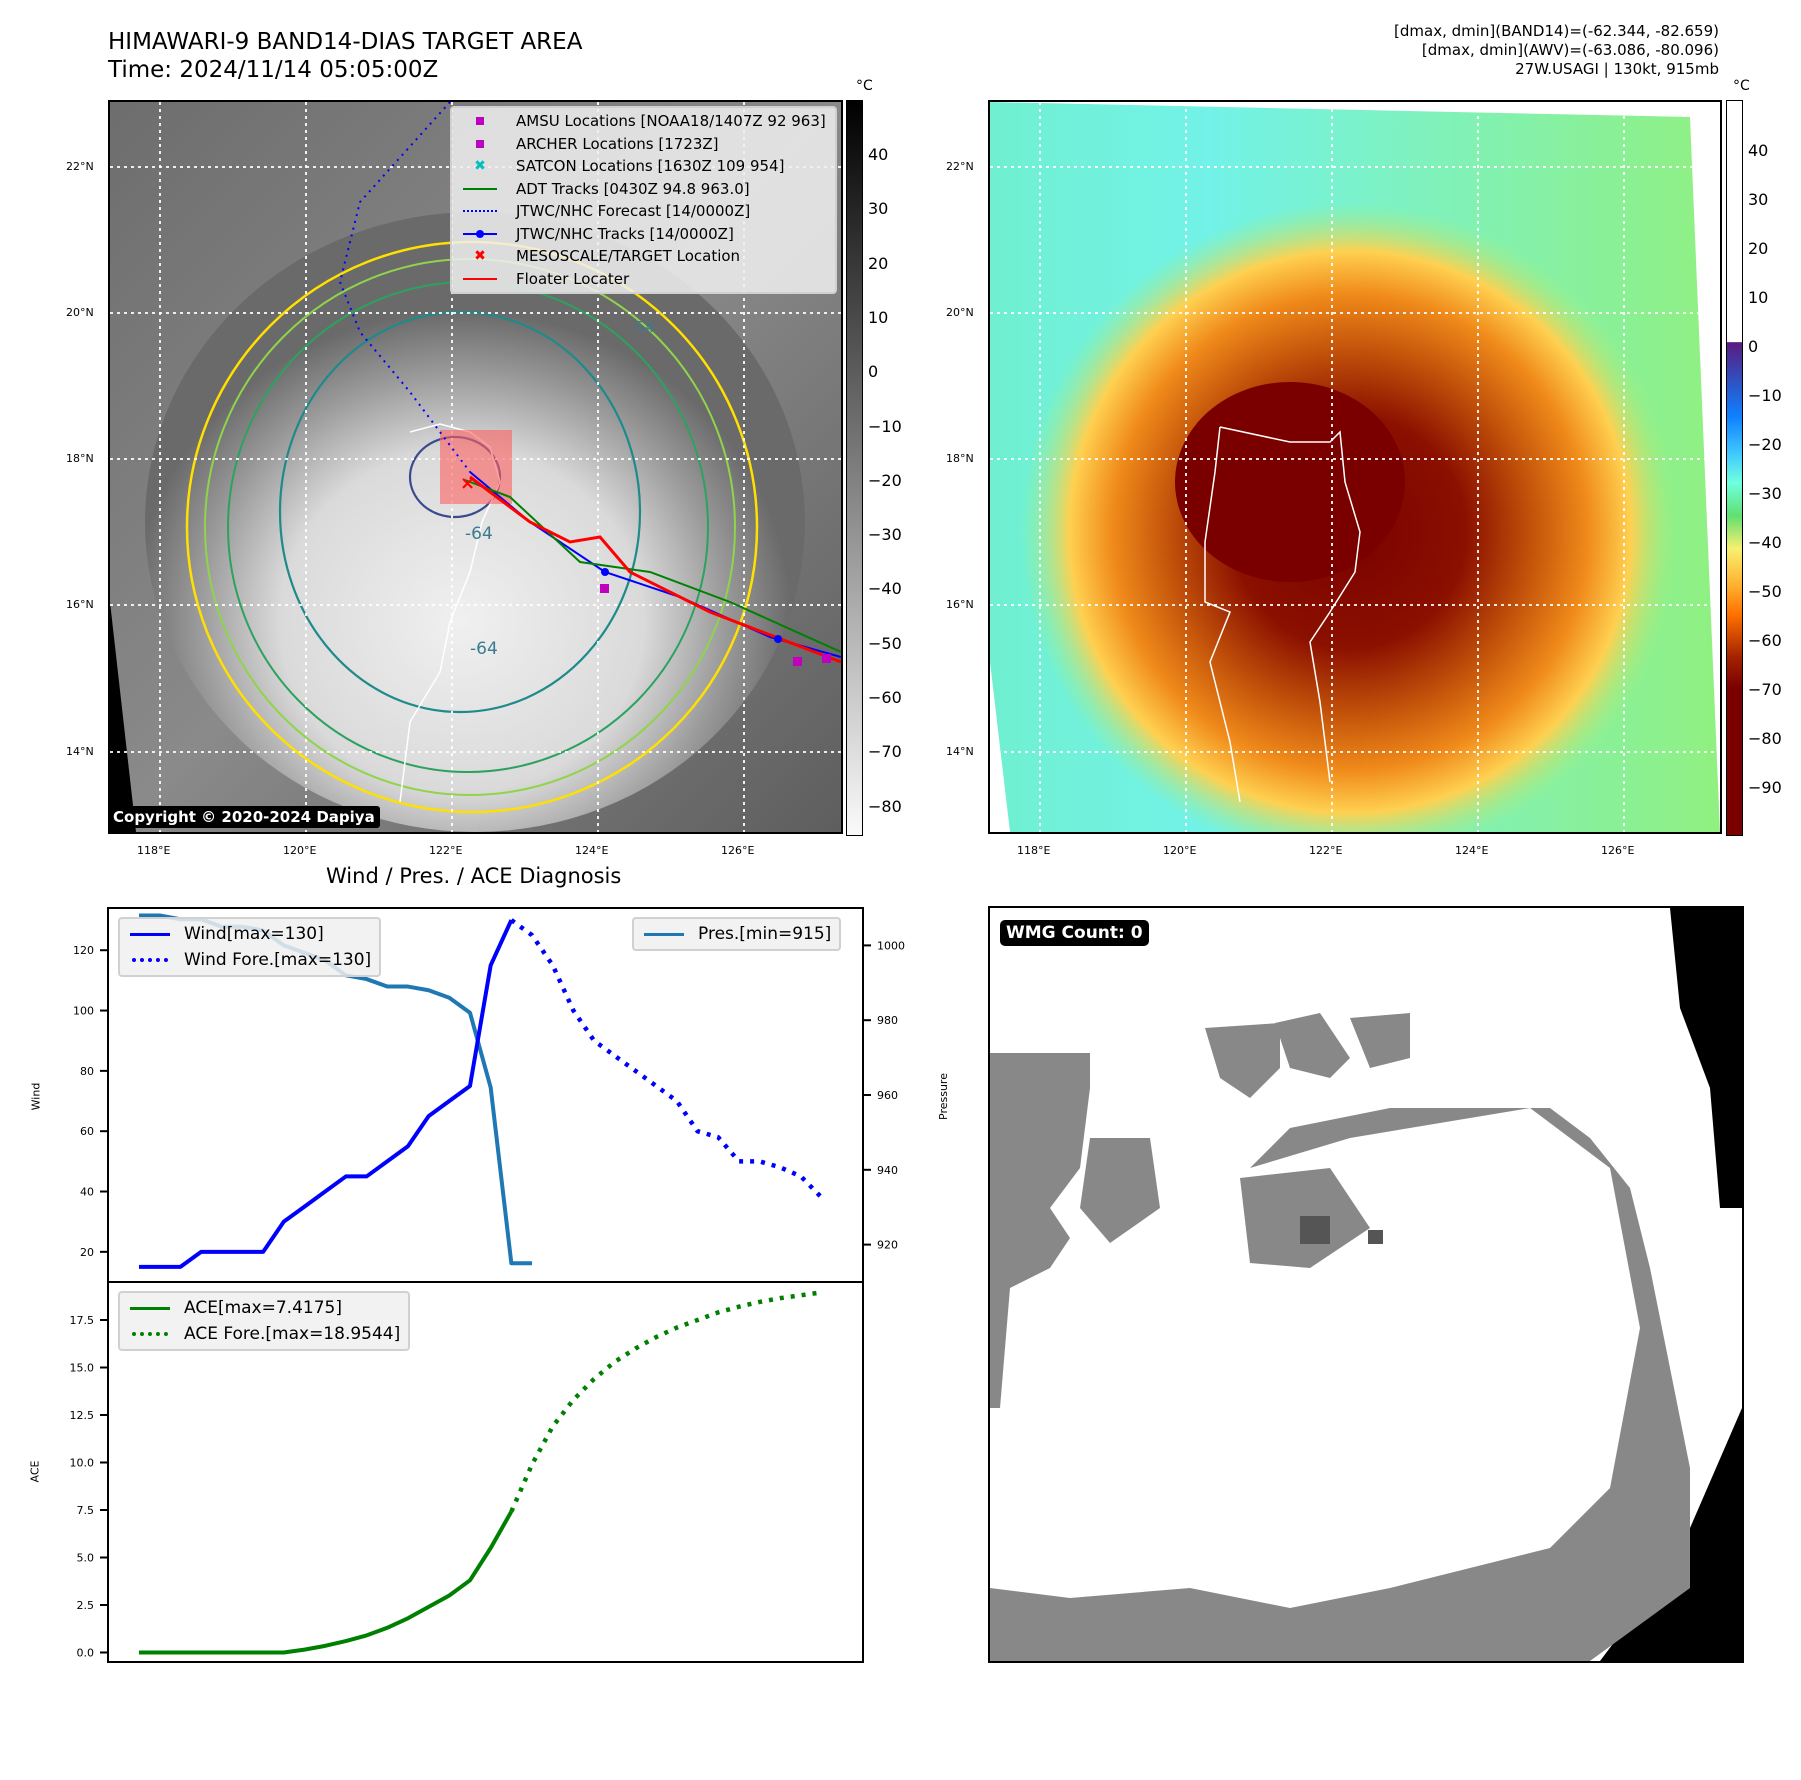 This screenshot has height=1780, width=1801. What do you see at coordinates (960, 751) in the screenshot?
I see `lat-tick: 14°N` at bounding box center [960, 751].